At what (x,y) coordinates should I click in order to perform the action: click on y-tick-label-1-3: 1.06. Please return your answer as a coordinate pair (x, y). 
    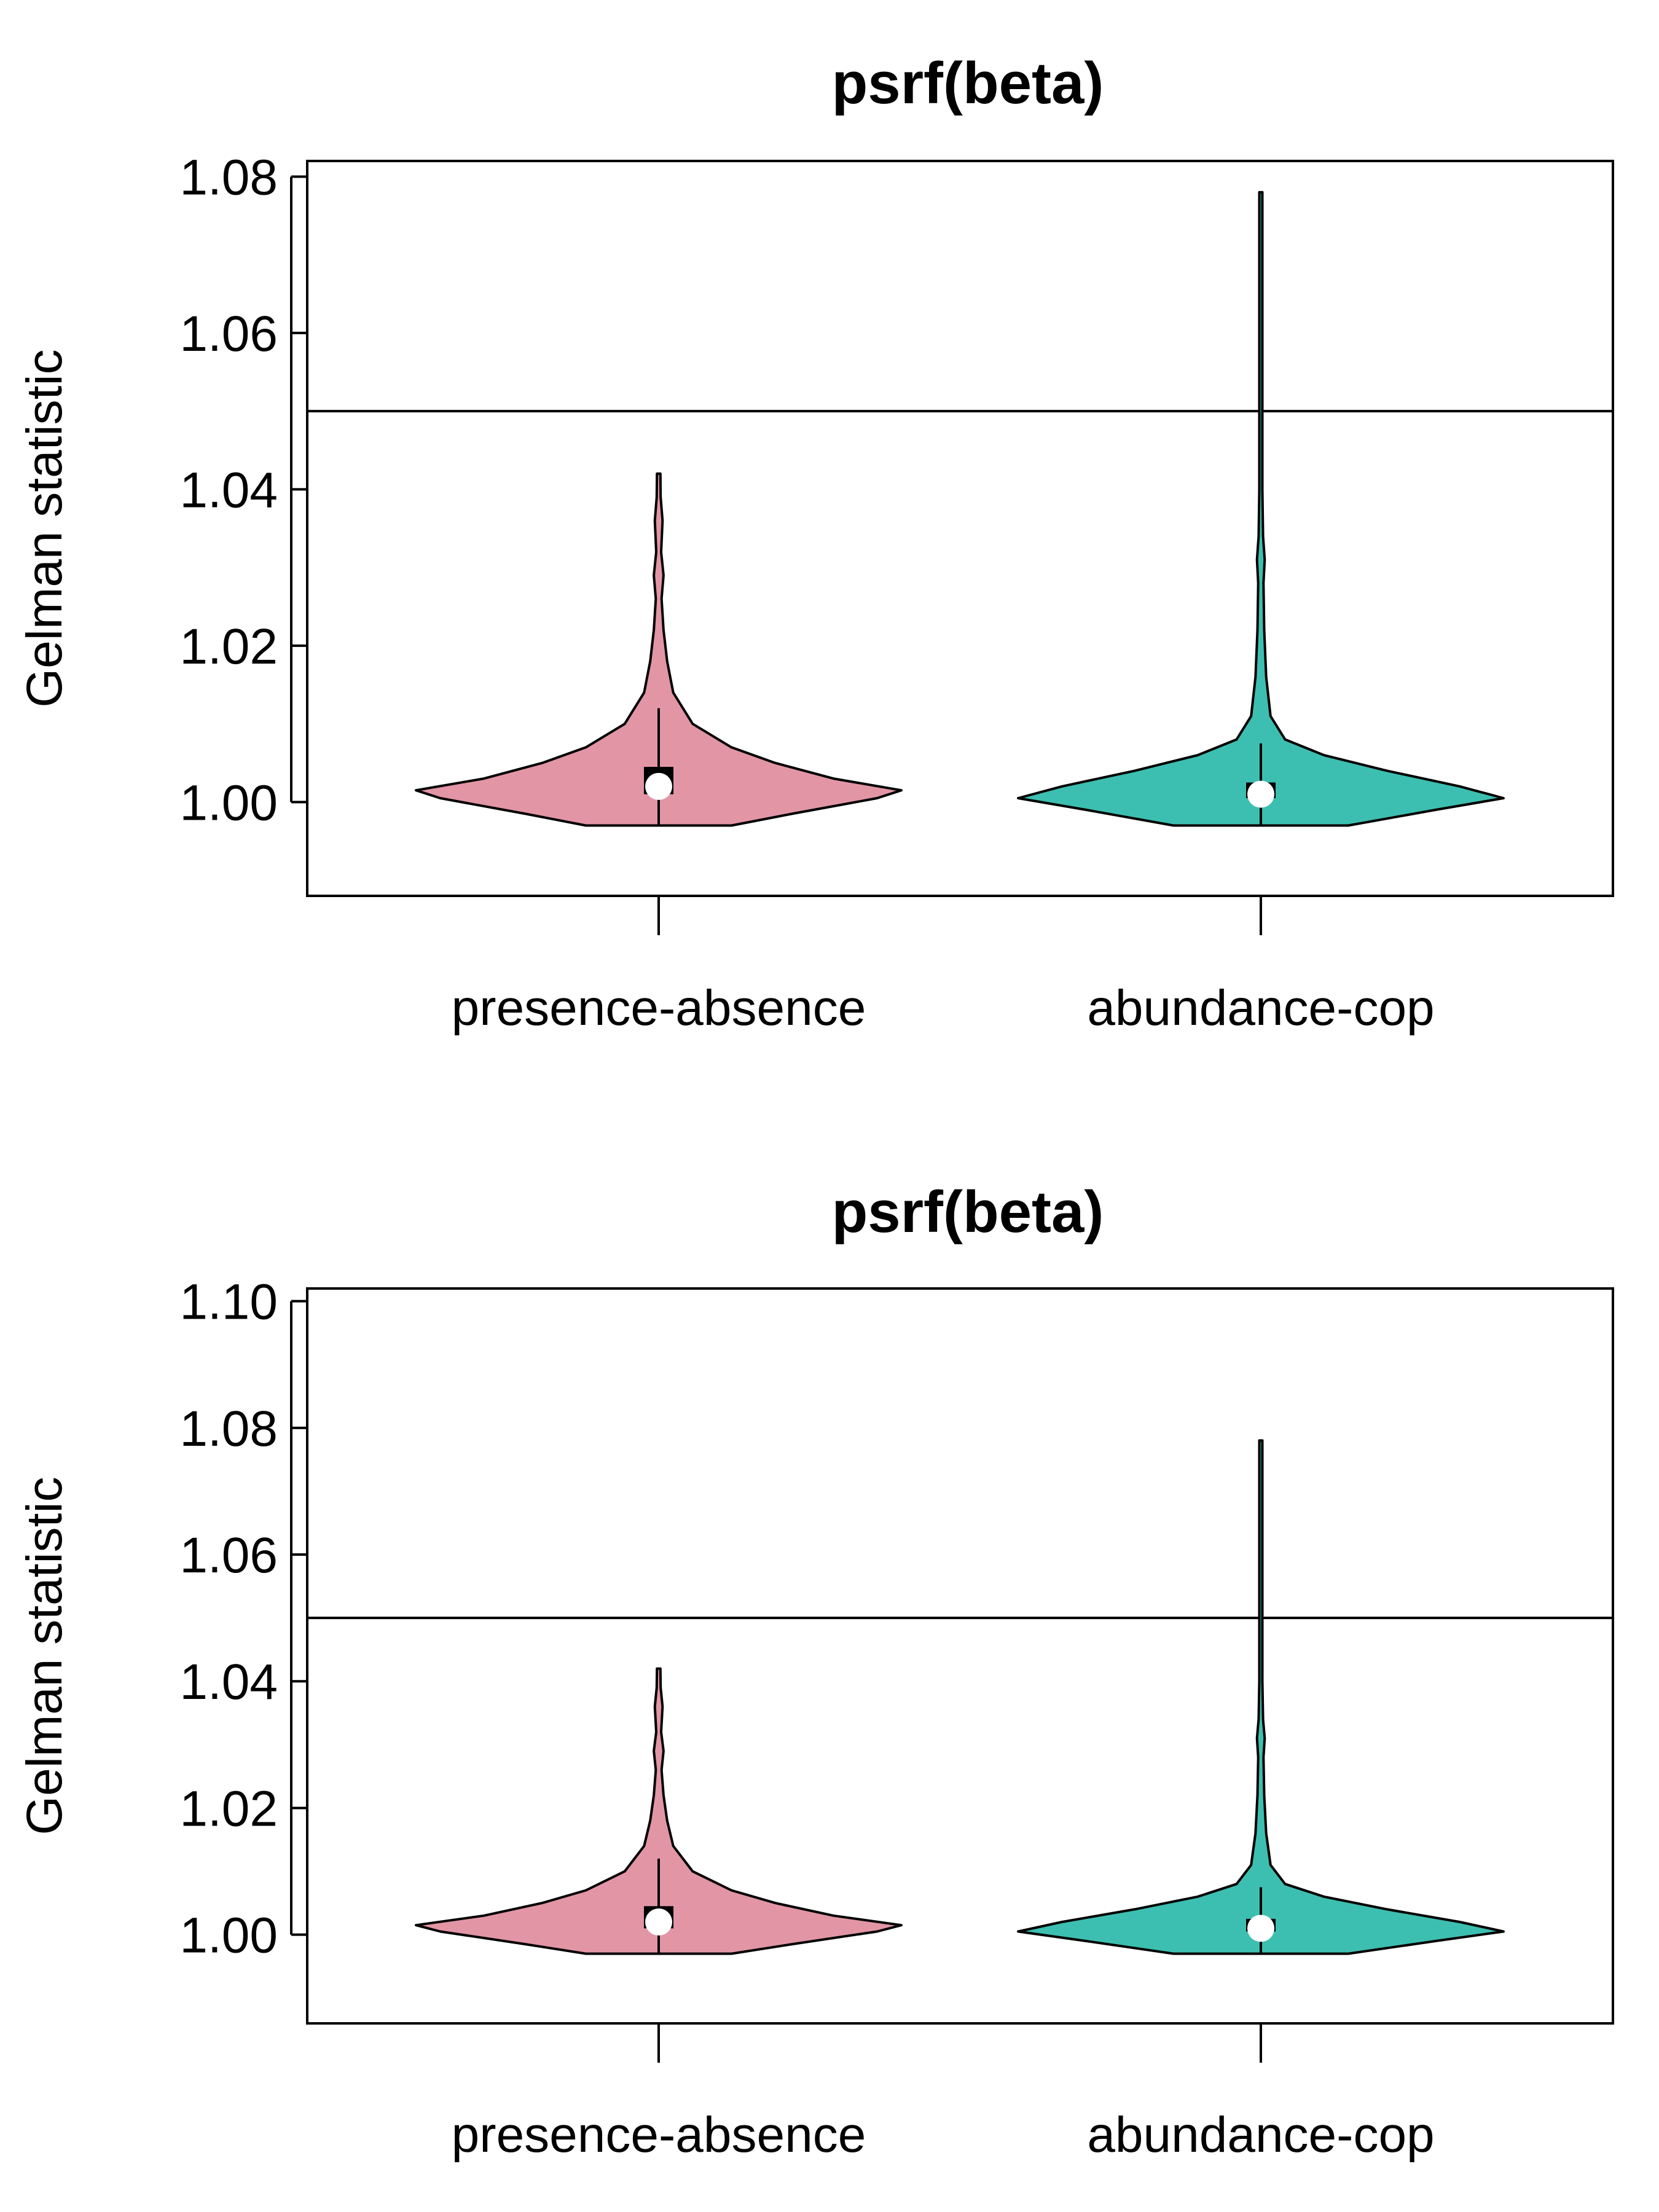
    Looking at the image, I should click on (228, 334).